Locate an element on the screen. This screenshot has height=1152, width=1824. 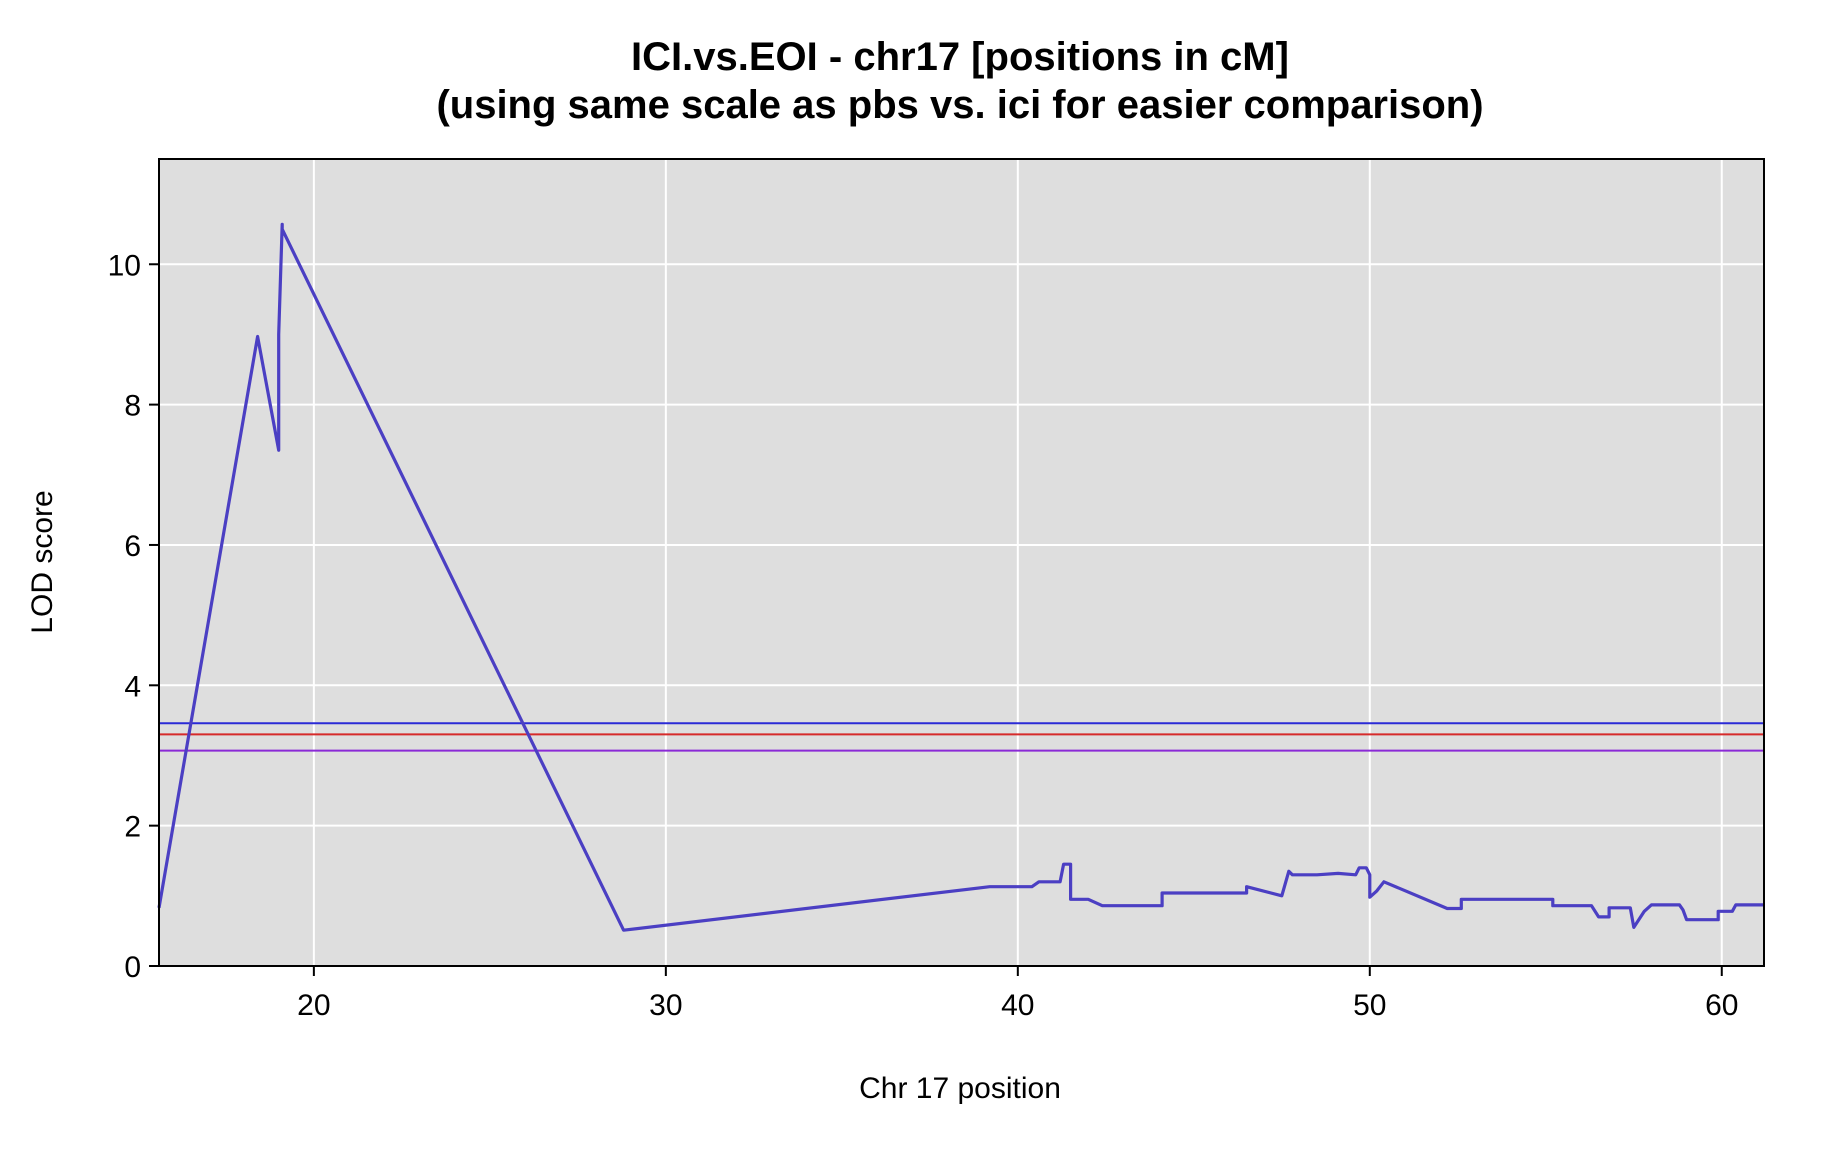
x-tick-label: 20 is located at coordinates (313, 1005).